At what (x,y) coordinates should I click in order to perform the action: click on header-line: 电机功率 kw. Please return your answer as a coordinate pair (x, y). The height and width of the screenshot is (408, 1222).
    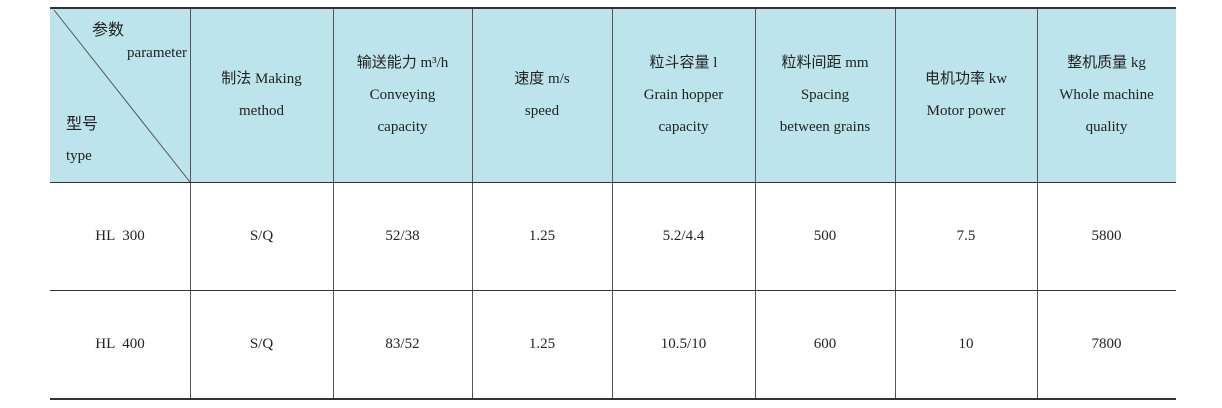
    Looking at the image, I should click on (966, 79).